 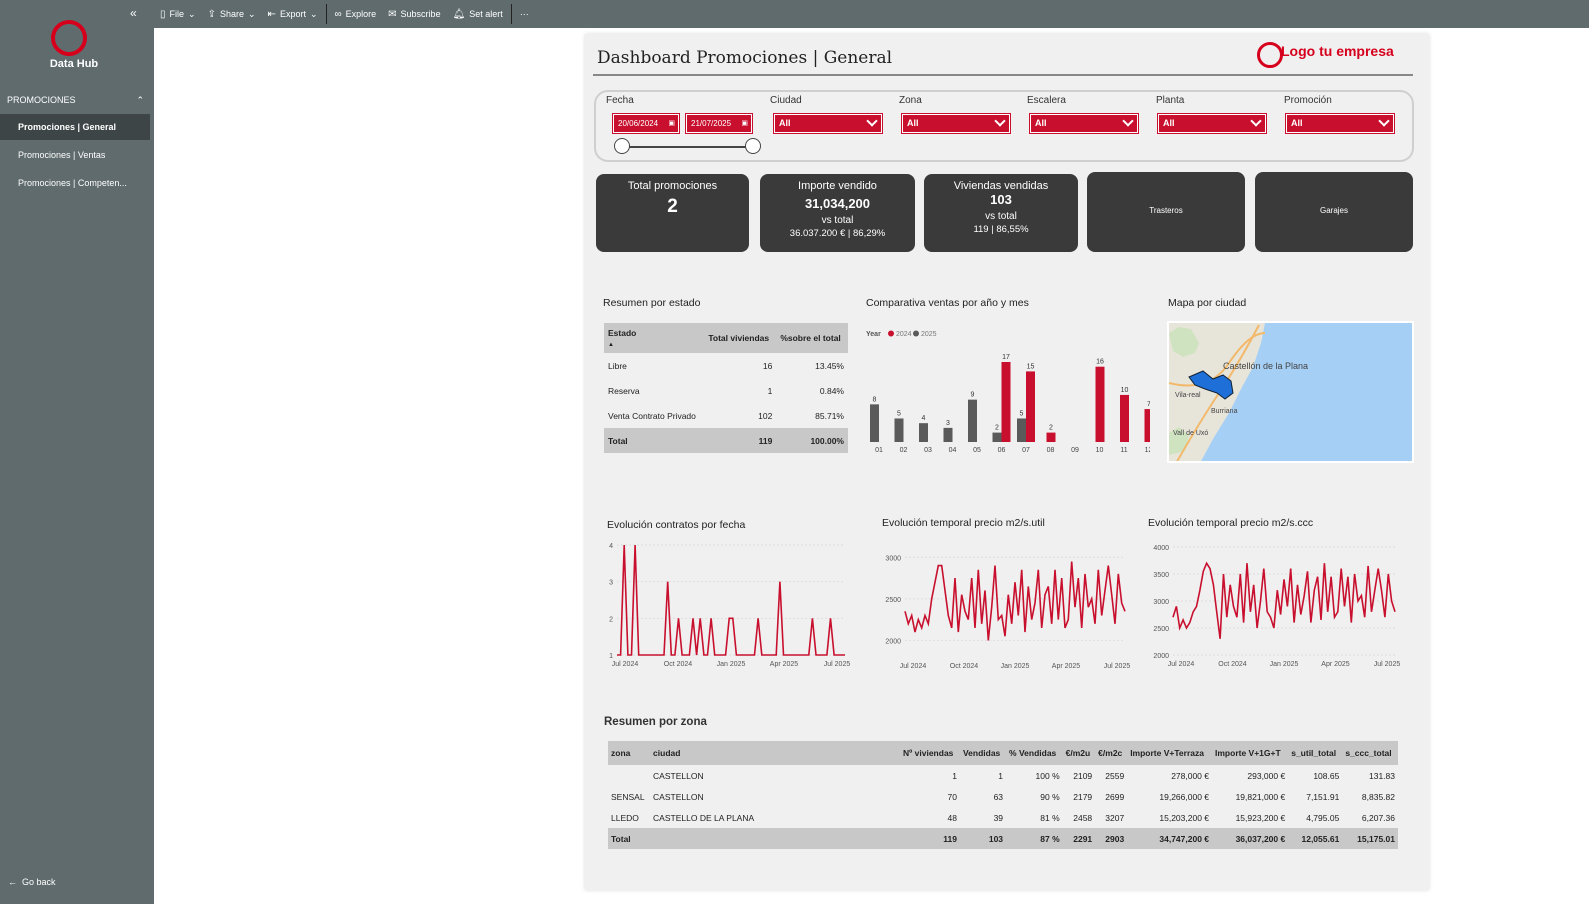 I want to click on cell: CASTELLON, so click(x=678, y=796).